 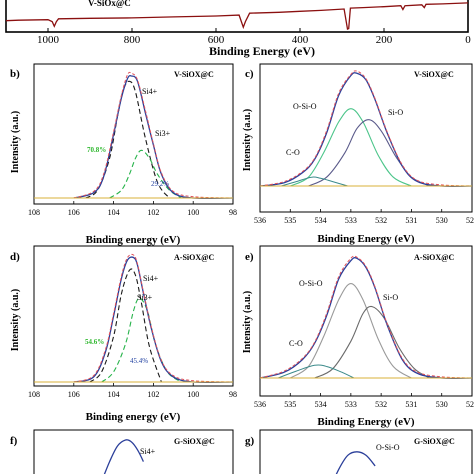 I want to click on top-tick-label: 0, so click(x=468, y=40).